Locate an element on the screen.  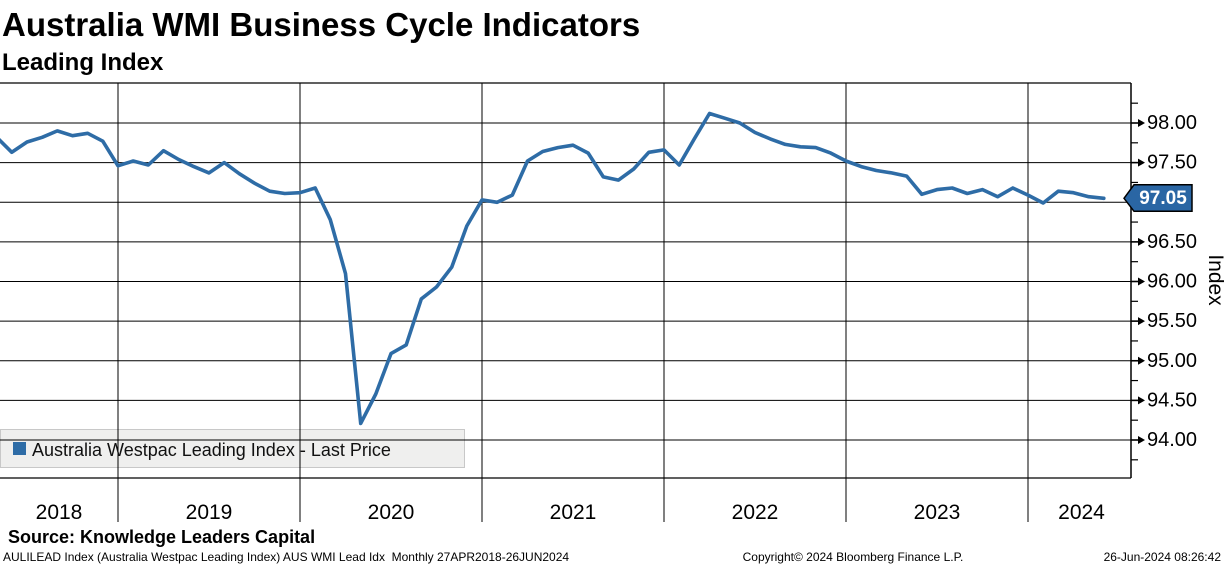
last-price-layer: 97.05 is located at coordinates (1158, 198).